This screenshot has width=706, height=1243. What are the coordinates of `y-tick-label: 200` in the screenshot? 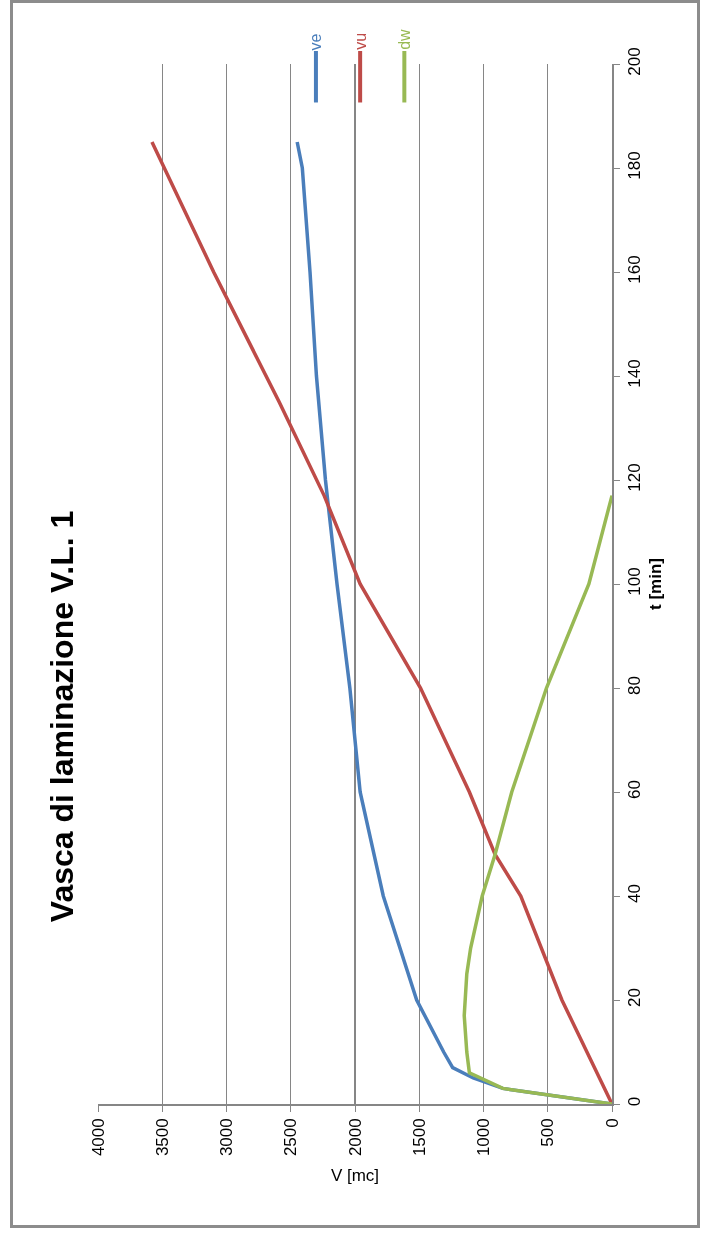 It's located at (634, 61).